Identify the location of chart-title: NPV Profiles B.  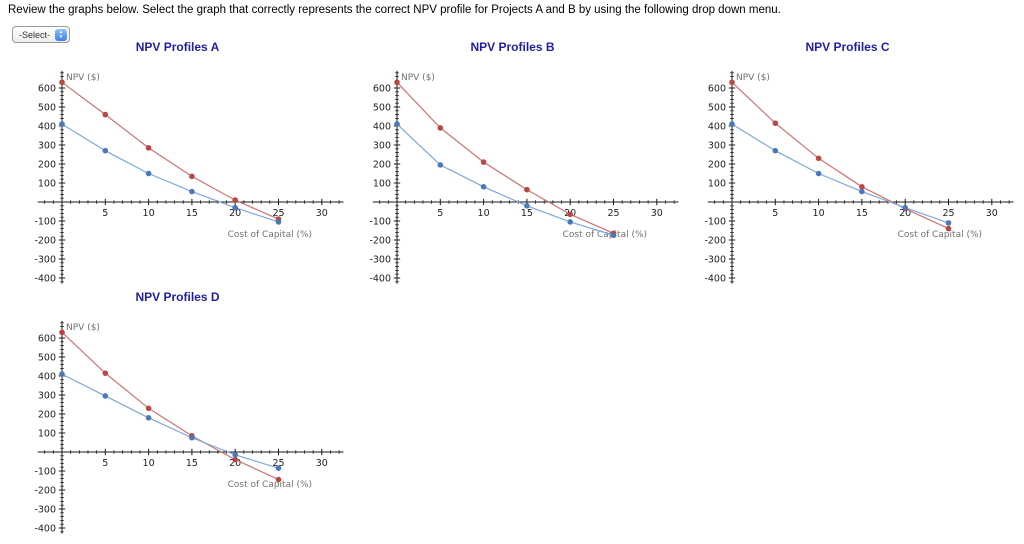
(512, 47).